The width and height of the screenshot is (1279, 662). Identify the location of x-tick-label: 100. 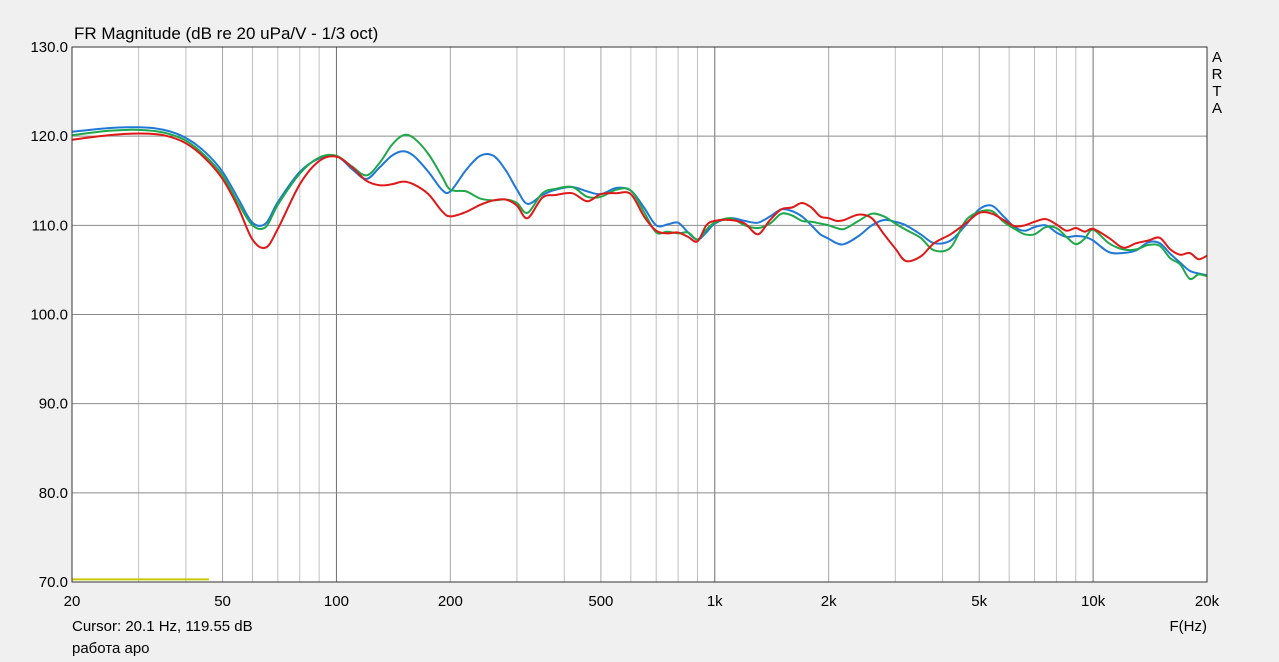
(336, 601).